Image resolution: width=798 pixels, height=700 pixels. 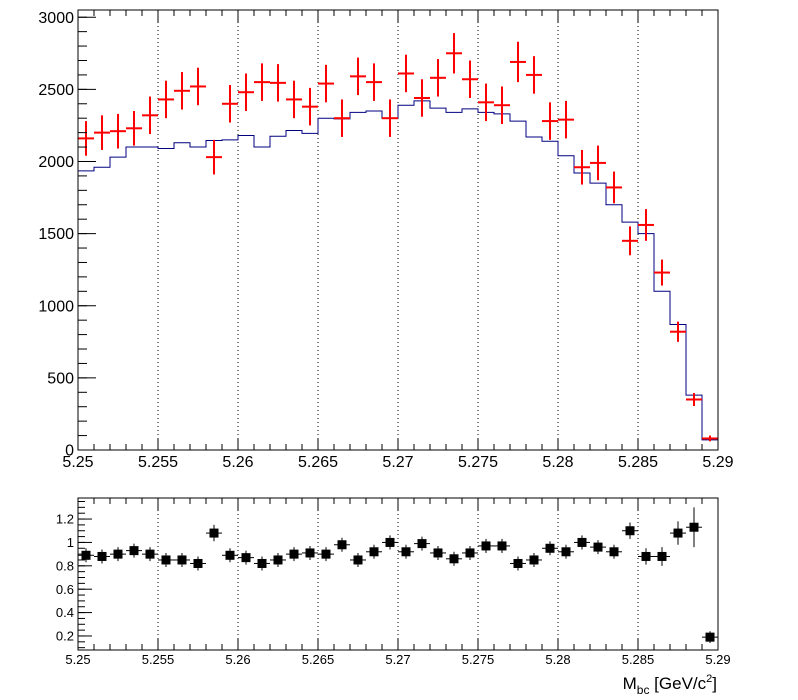 I want to click on y-tick-label: 2000, so click(x=56, y=162).